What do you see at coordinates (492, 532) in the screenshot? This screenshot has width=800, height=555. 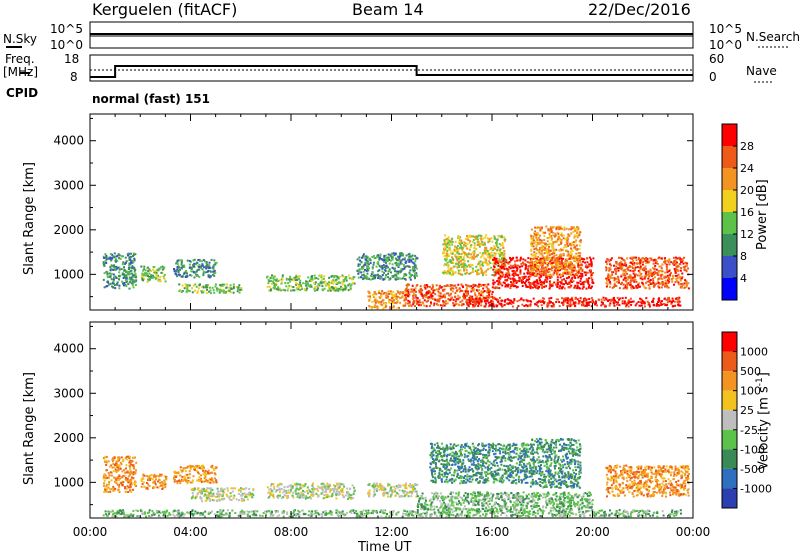 I see `velocity-xtick-label: 16:00` at bounding box center [492, 532].